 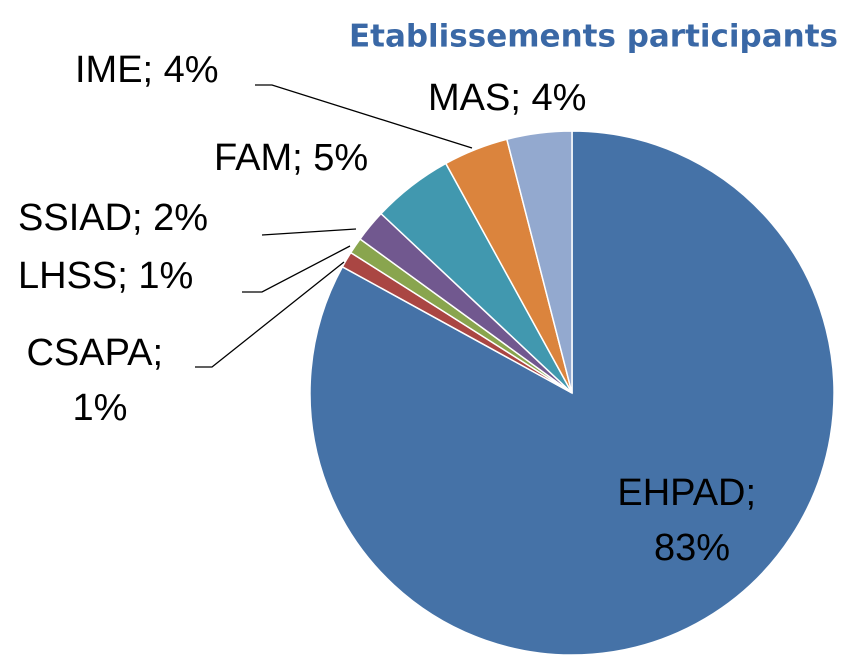 What do you see at coordinates (593, 37) in the screenshot?
I see `chart-title: Etablissements participants` at bounding box center [593, 37].